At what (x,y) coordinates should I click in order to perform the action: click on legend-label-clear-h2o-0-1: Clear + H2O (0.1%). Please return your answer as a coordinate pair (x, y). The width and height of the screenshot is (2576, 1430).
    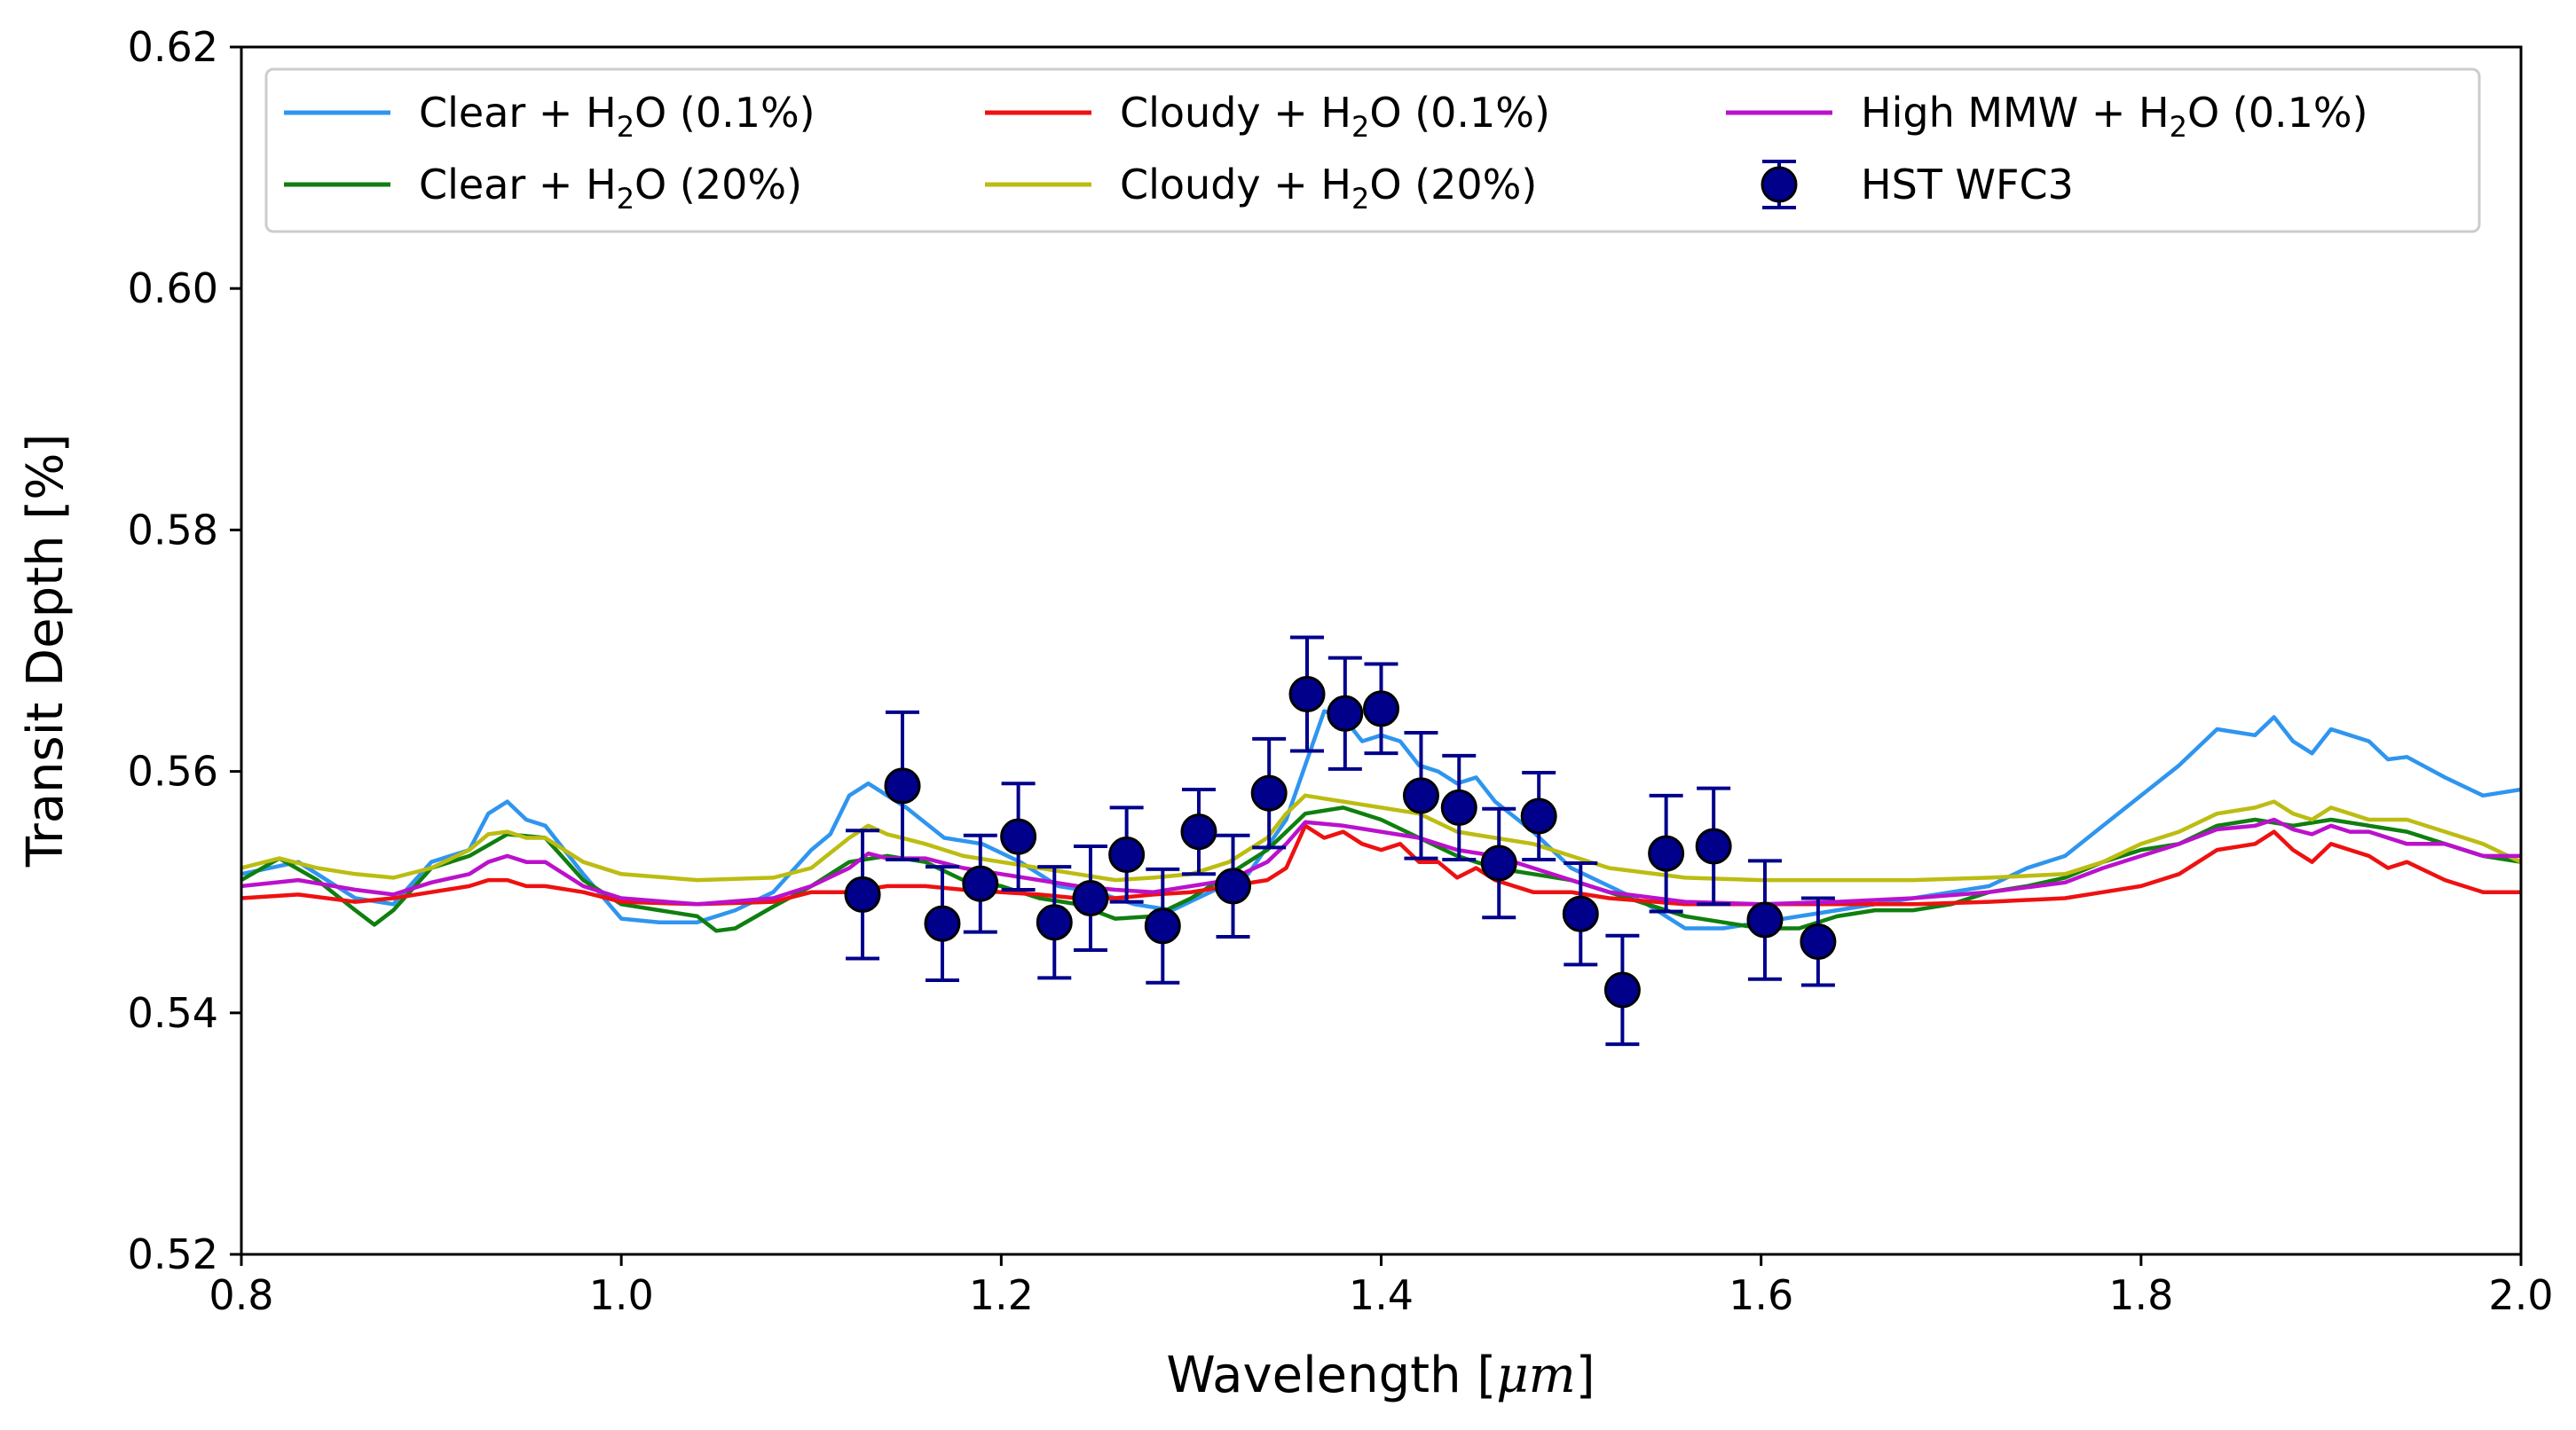
    Looking at the image, I should click on (617, 116).